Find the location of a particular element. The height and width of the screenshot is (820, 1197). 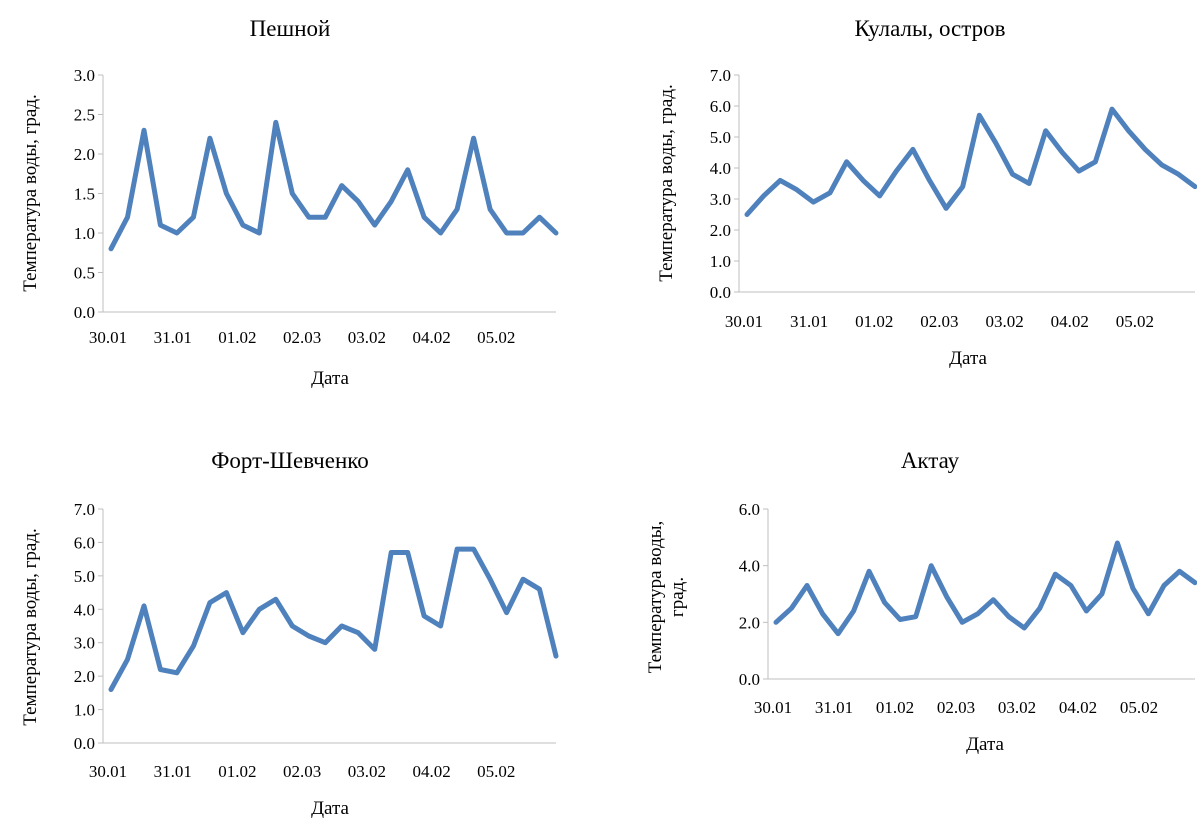

y-tick-label: 2.5 is located at coordinates (84, 115).